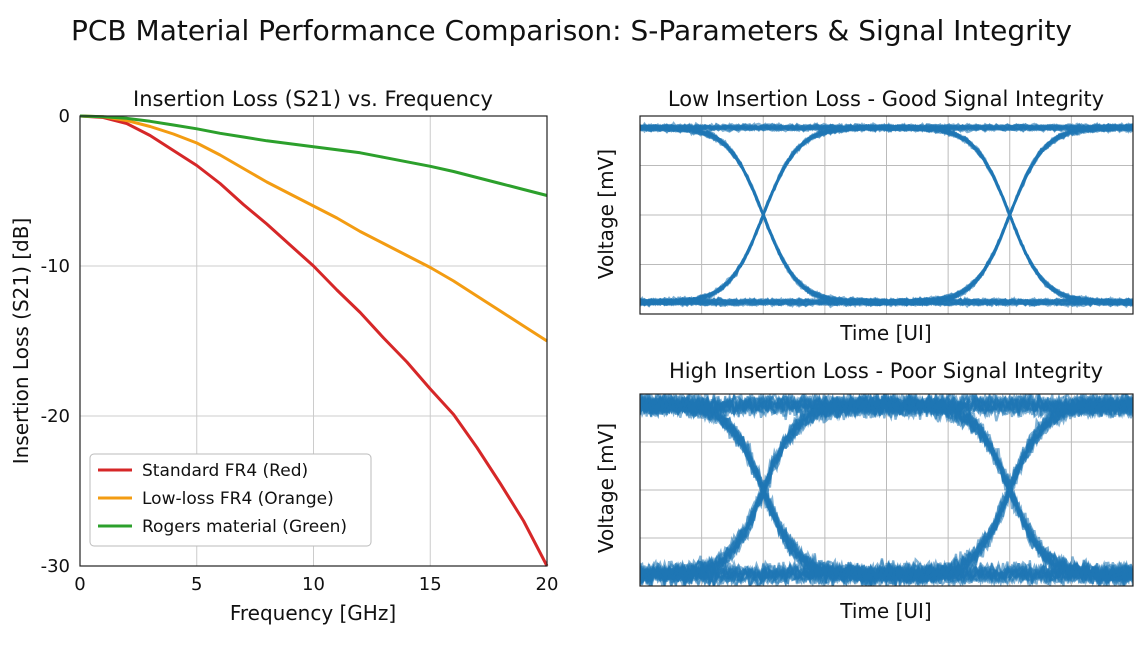 This screenshot has width=1143, height=654. What do you see at coordinates (606, 214) in the screenshot?
I see `eye-good-ylabel: Voltage [mV]` at bounding box center [606, 214].